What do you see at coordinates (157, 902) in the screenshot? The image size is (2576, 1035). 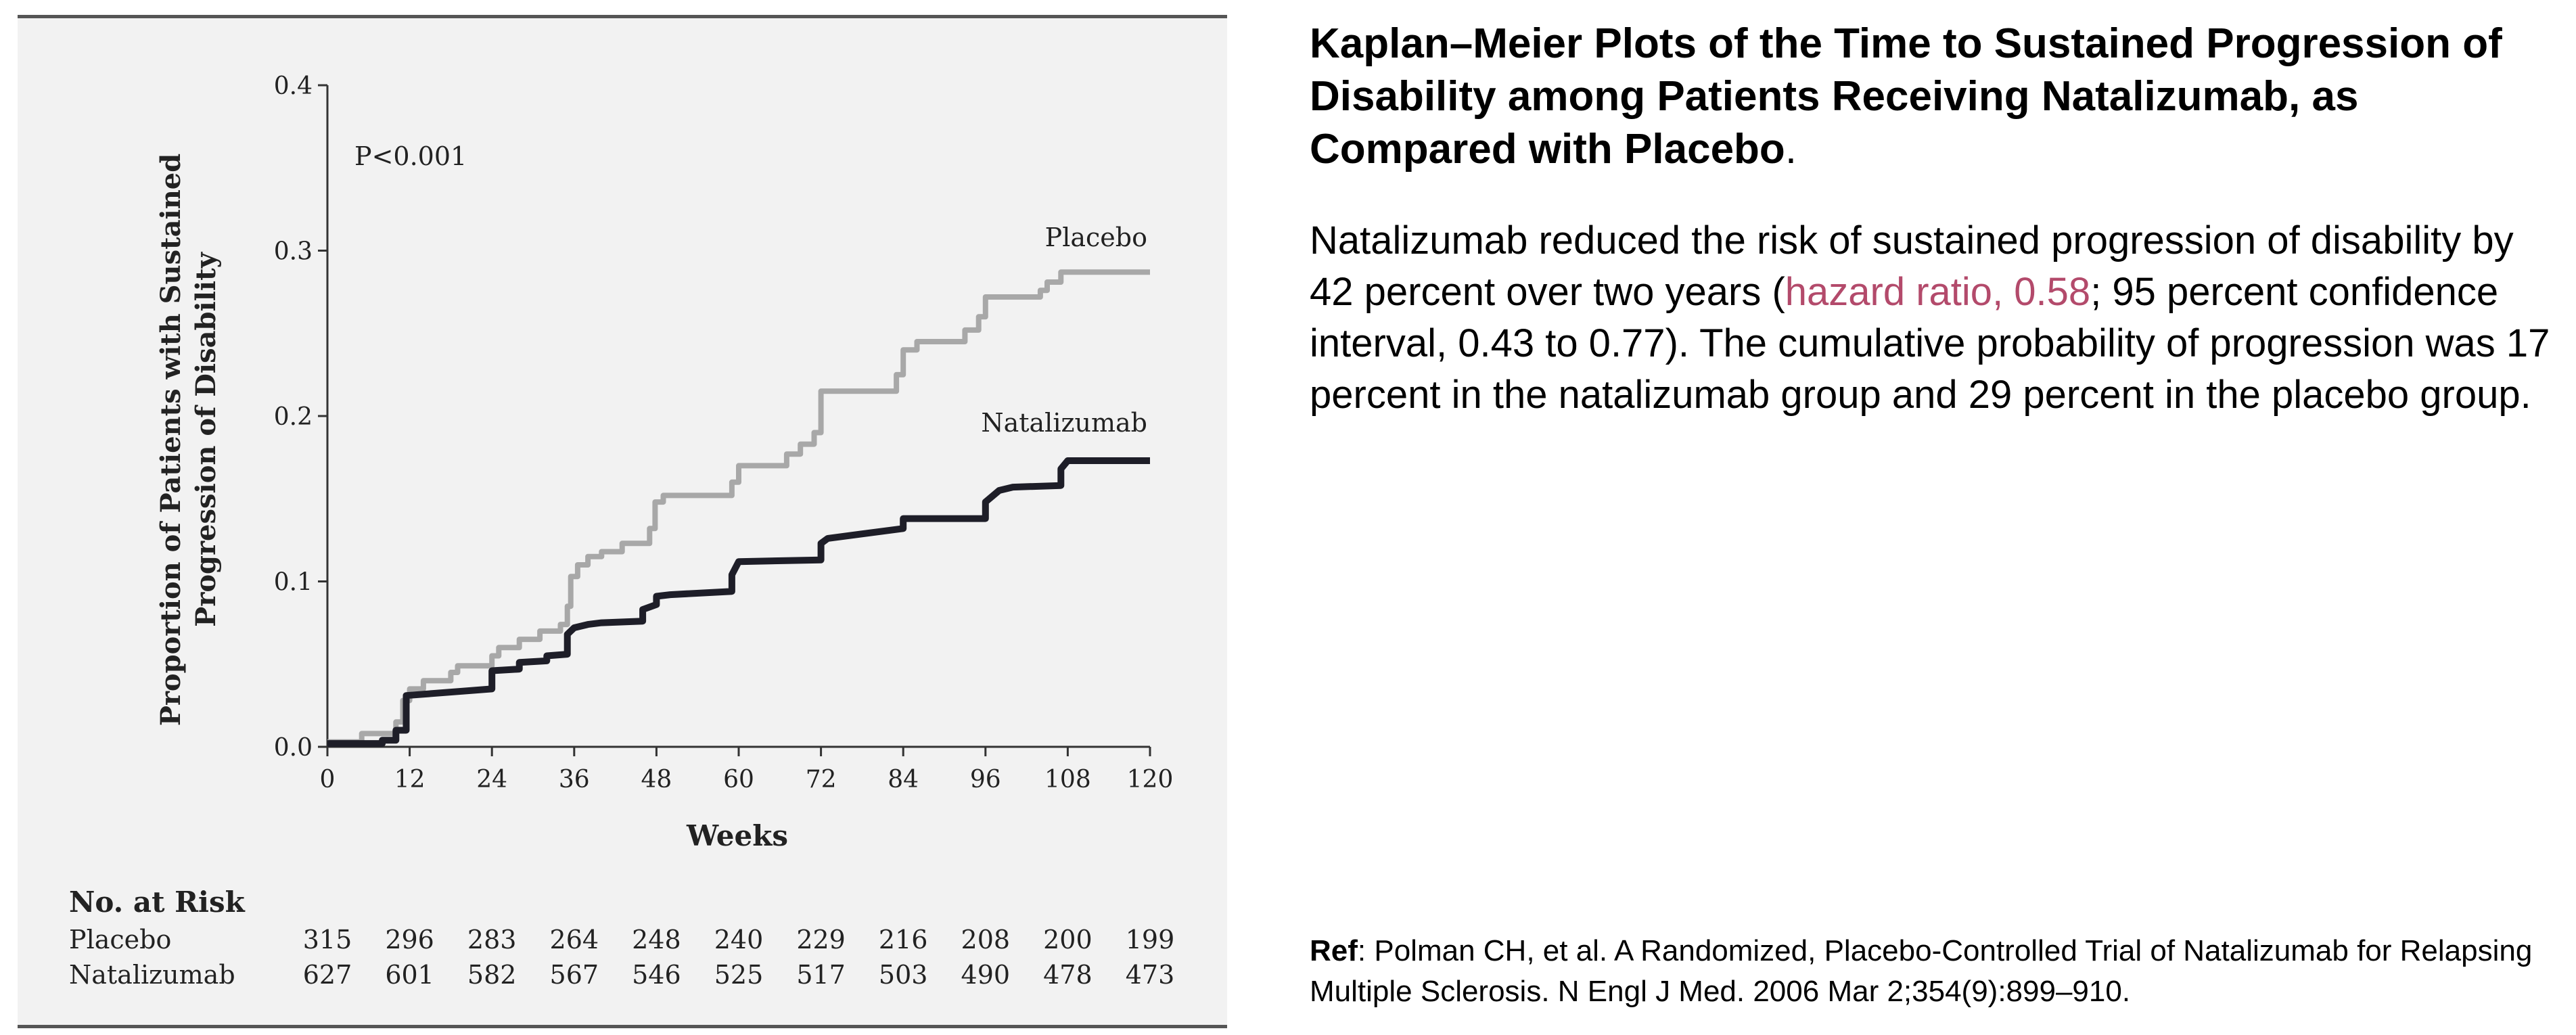 I see `risk-table-heading: No. at Risk` at bounding box center [157, 902].